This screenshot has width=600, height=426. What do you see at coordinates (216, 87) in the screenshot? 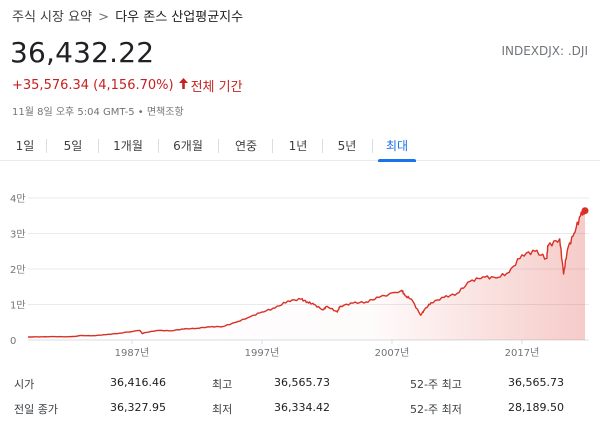
I see `change-period: 전체 기간` at bounding box center [216, 87].